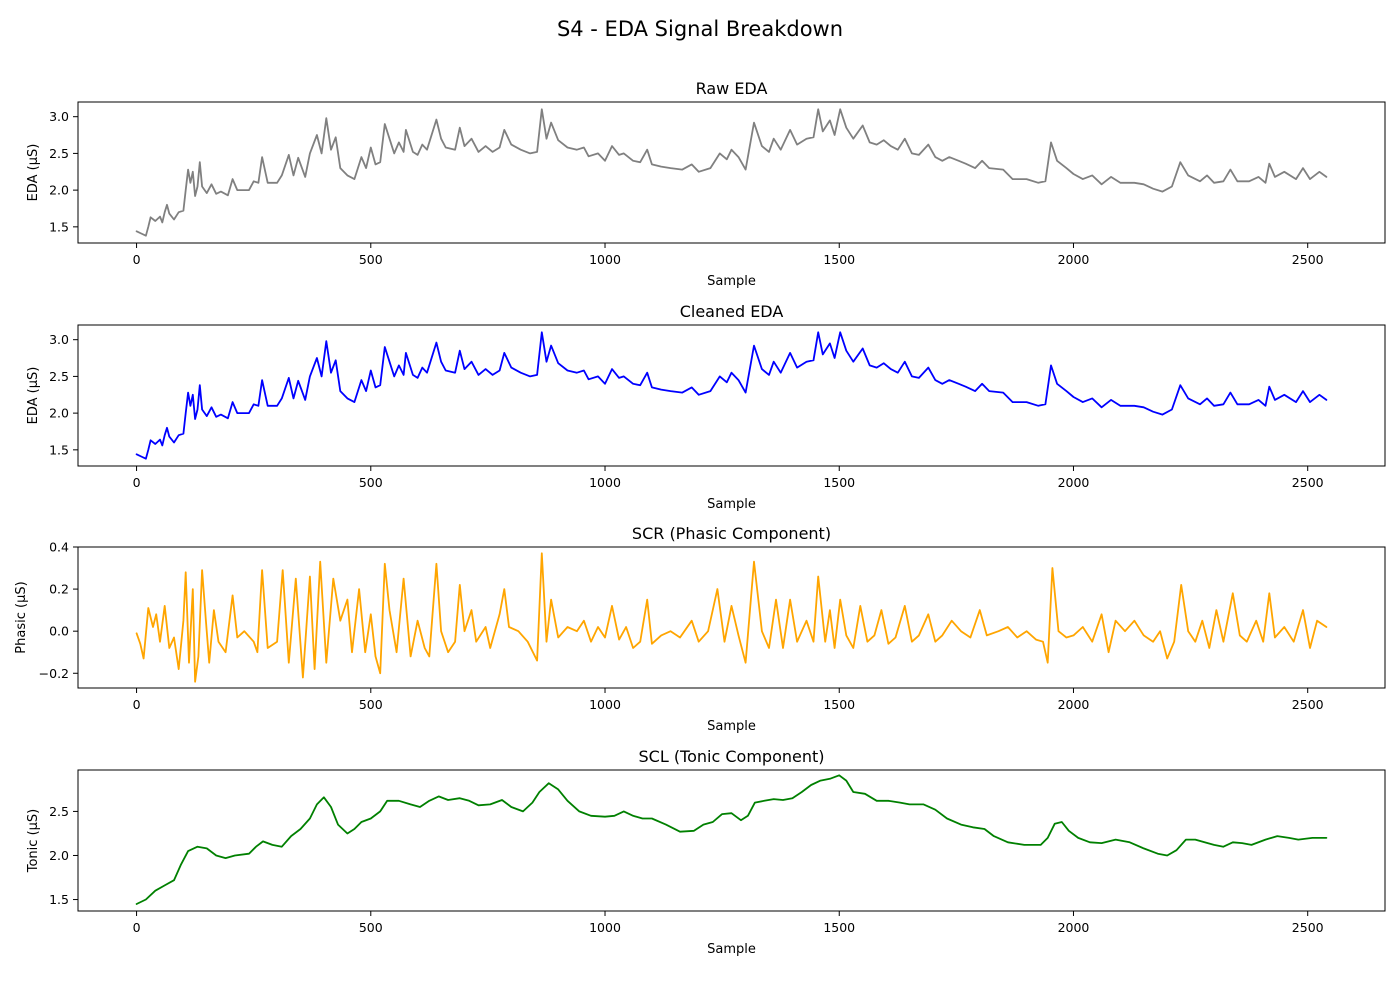  I want to click on panel-3-xtick-label: 1000, so click(605, 704).